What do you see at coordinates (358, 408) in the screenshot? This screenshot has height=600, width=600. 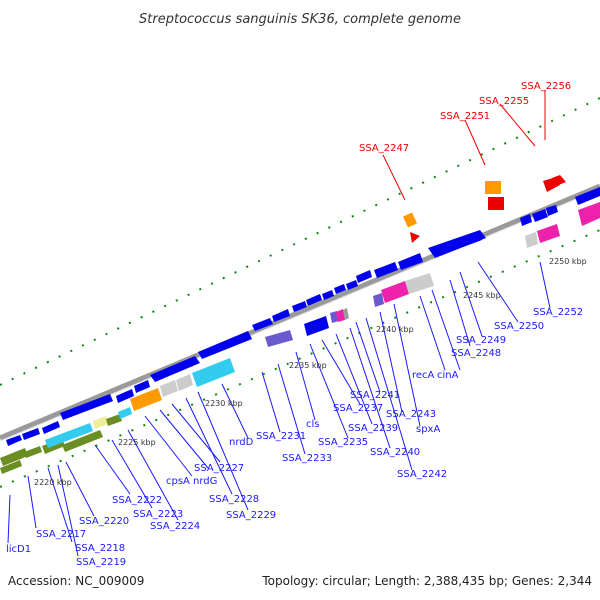 I see `gene-label-ssa-2237: SSA_2237` at bounding box center [358, 408].